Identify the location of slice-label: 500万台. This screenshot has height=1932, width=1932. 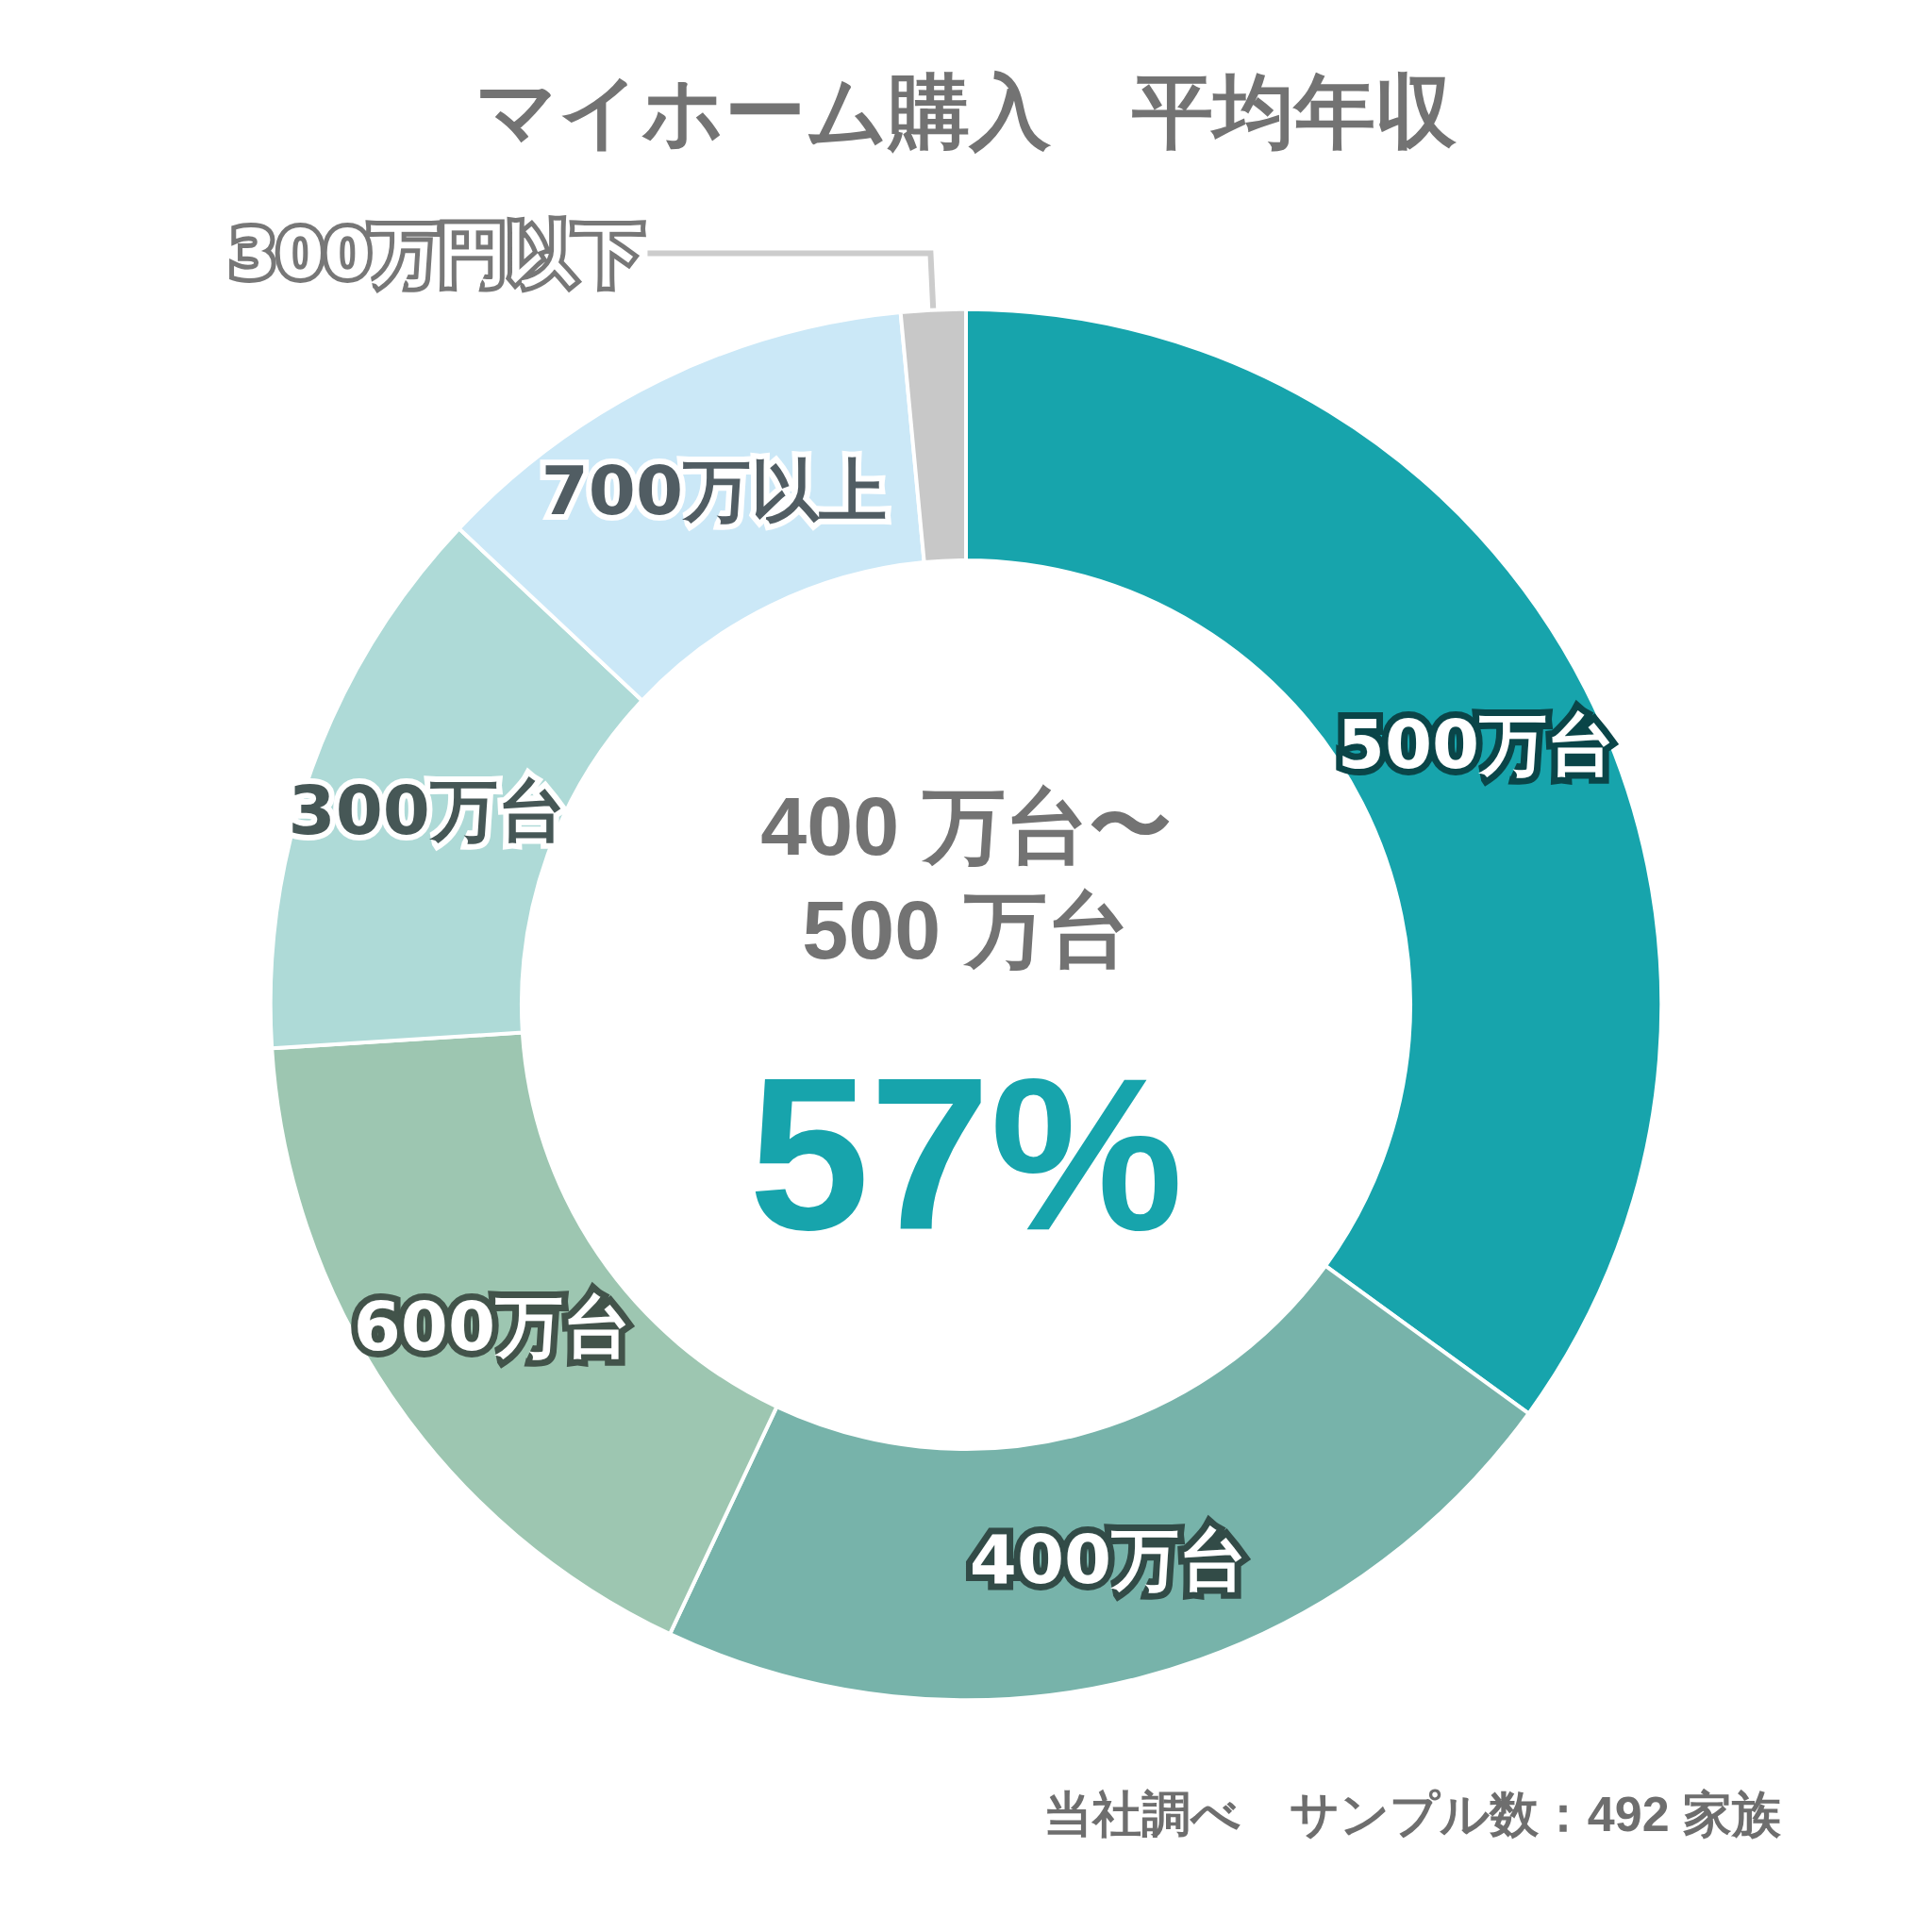
(1476, 745).